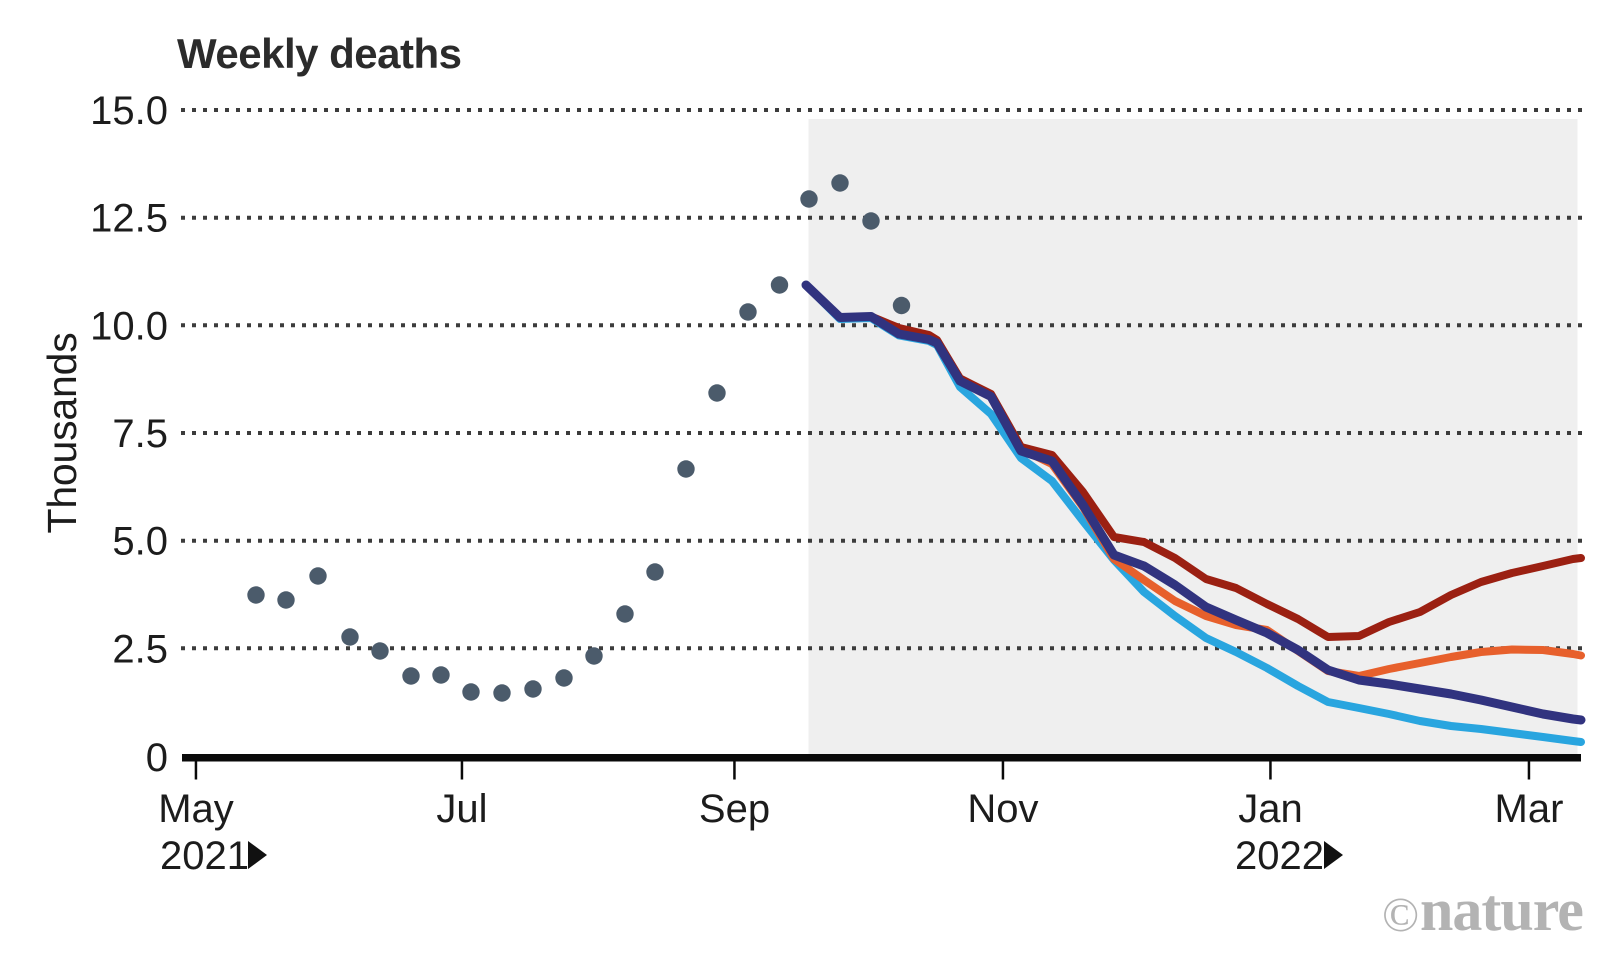 This screenshot has width=1616, height=966. Describe the element at coordinates (204, 856) in the screenshot. I see `svg-text: 2021` at that location.